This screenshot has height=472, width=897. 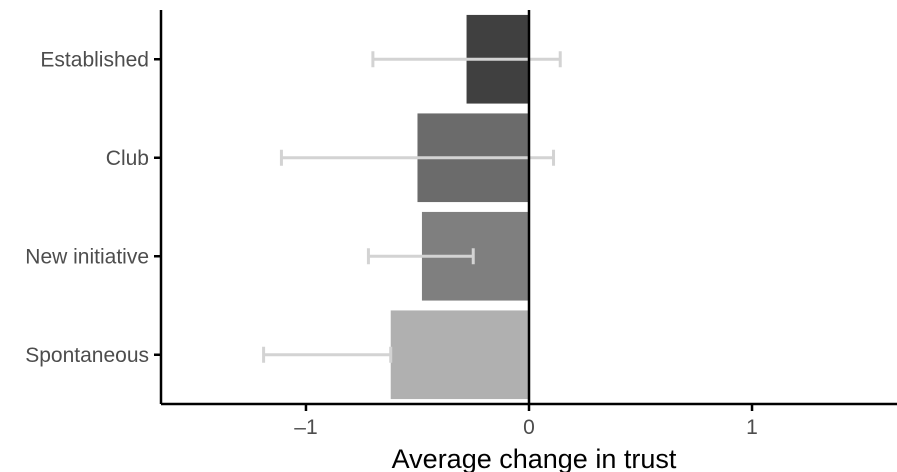 What do you see at coordinates (94, 59) in the screenshot?
I see `y-tick-label: Established` at bounding box center [94, 59].